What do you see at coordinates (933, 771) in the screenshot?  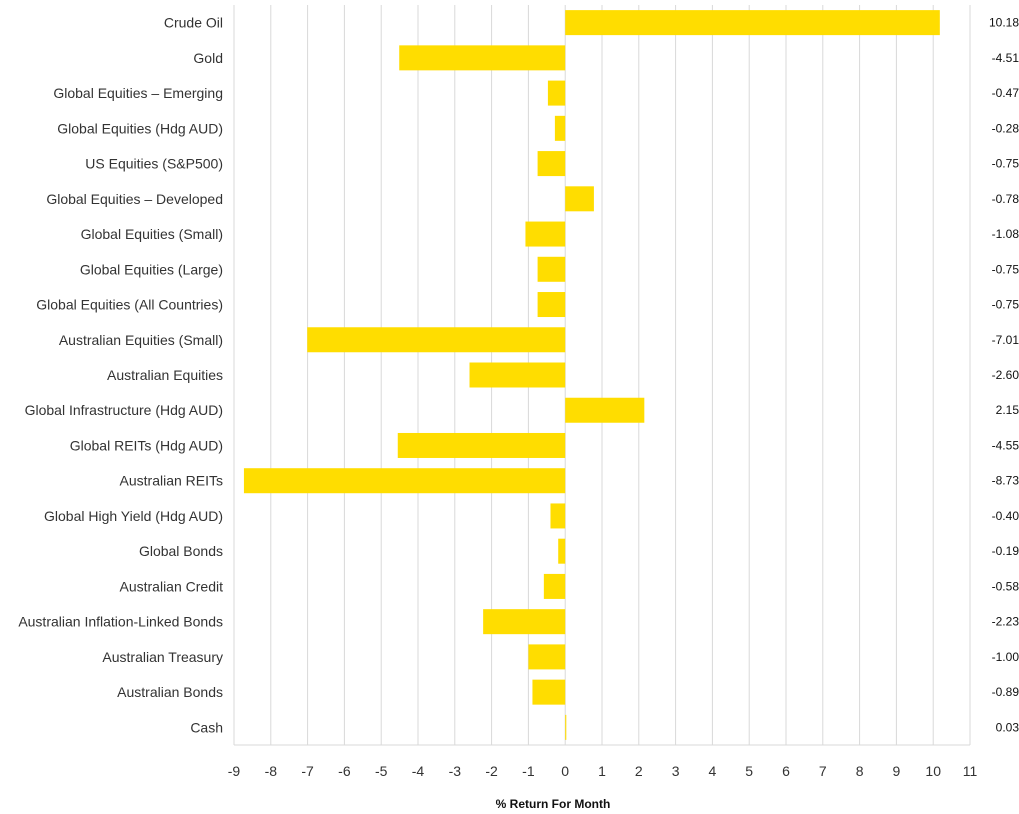 I see `x-tick-label: 10` at bounding box center [933, 771].